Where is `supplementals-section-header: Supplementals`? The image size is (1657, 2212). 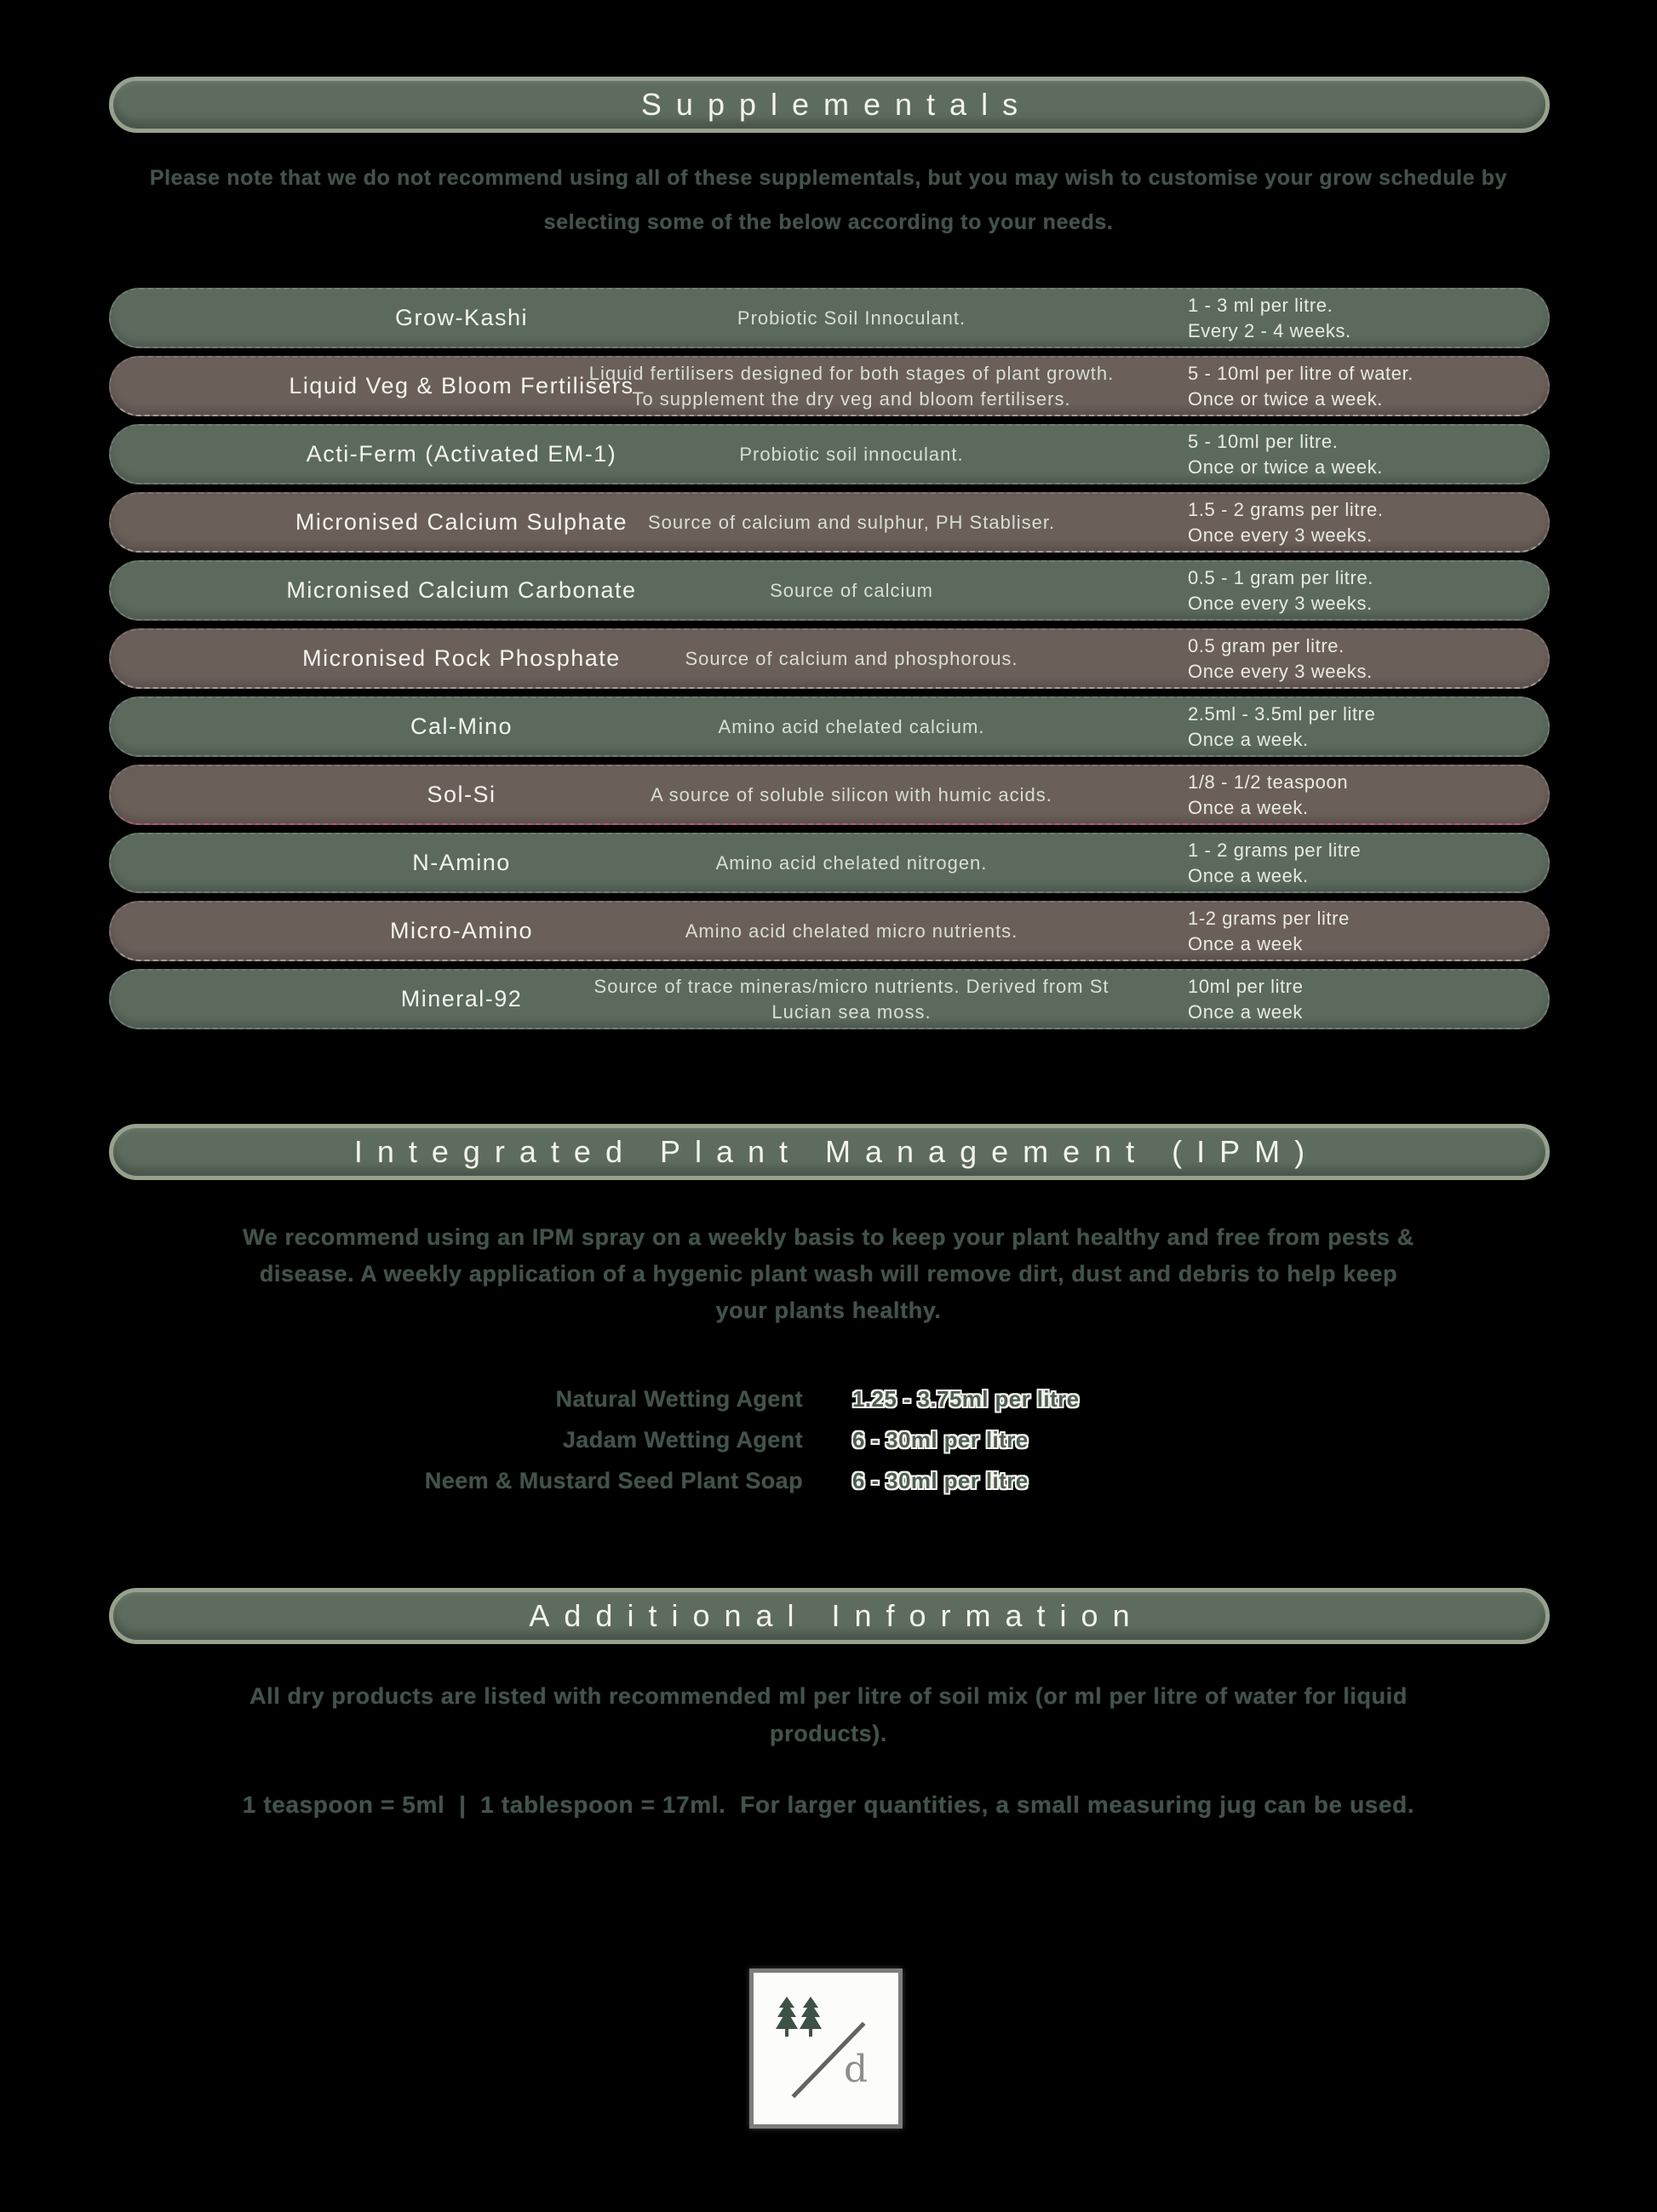
supplementals-section-header: Supplementals is located at coordinates (829, 105).